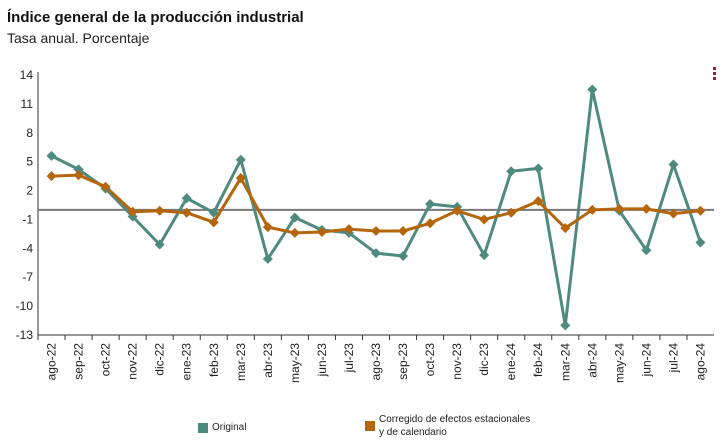 The image size is (728, 448). I want to click on y-tick-label: 11, so click(27, 104).